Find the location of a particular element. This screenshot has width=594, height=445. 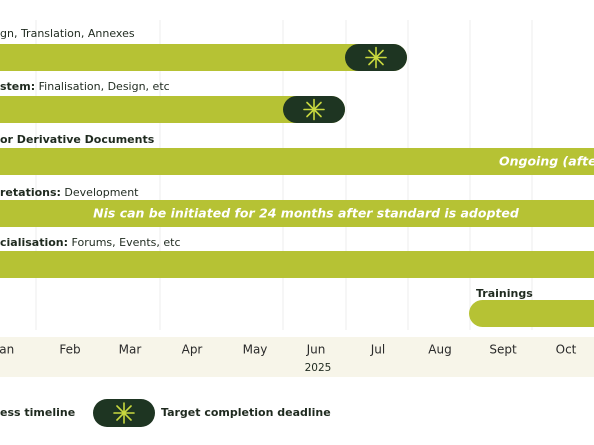

month-label: Mar is located at coordinates (130, 350).